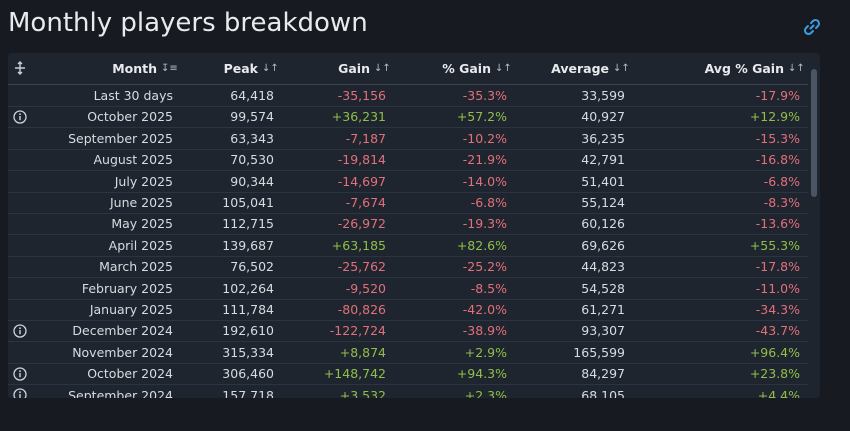  I want to click on value-cell: -16.8%, so click(777, 160).